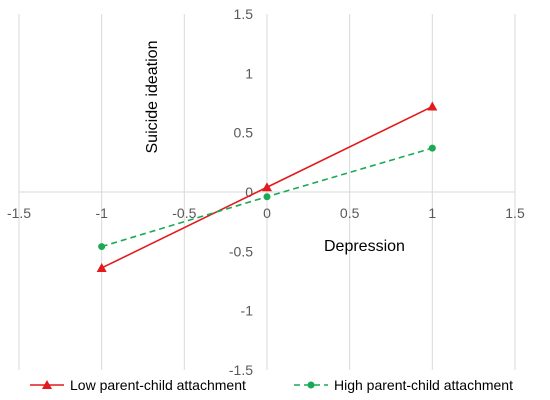 The image size is (550, 400). What do you see at coordinates (19, 213) in the screenshot?
I see `x-tick-label: -1.5` at bounding box center [19, 213].